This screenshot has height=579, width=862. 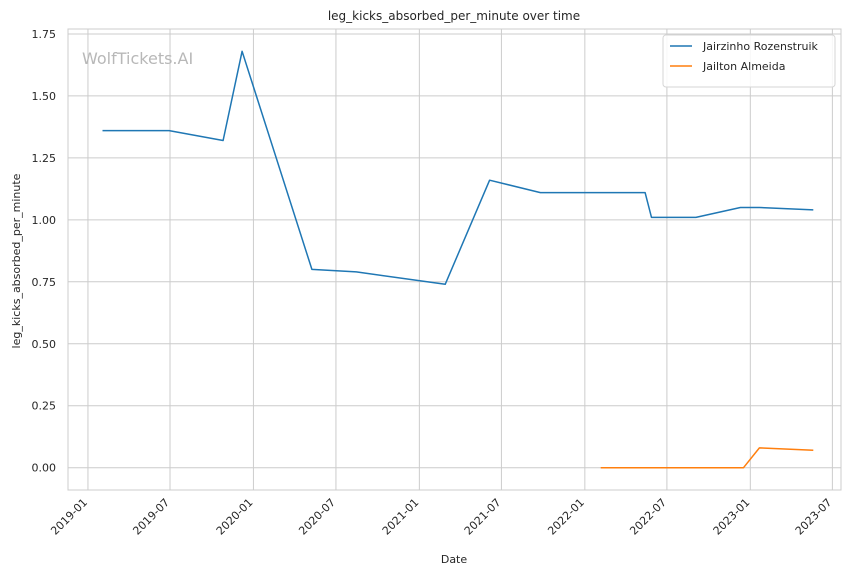 I want to click on y-tick-label: 0.25, so click(x=44, y=406).